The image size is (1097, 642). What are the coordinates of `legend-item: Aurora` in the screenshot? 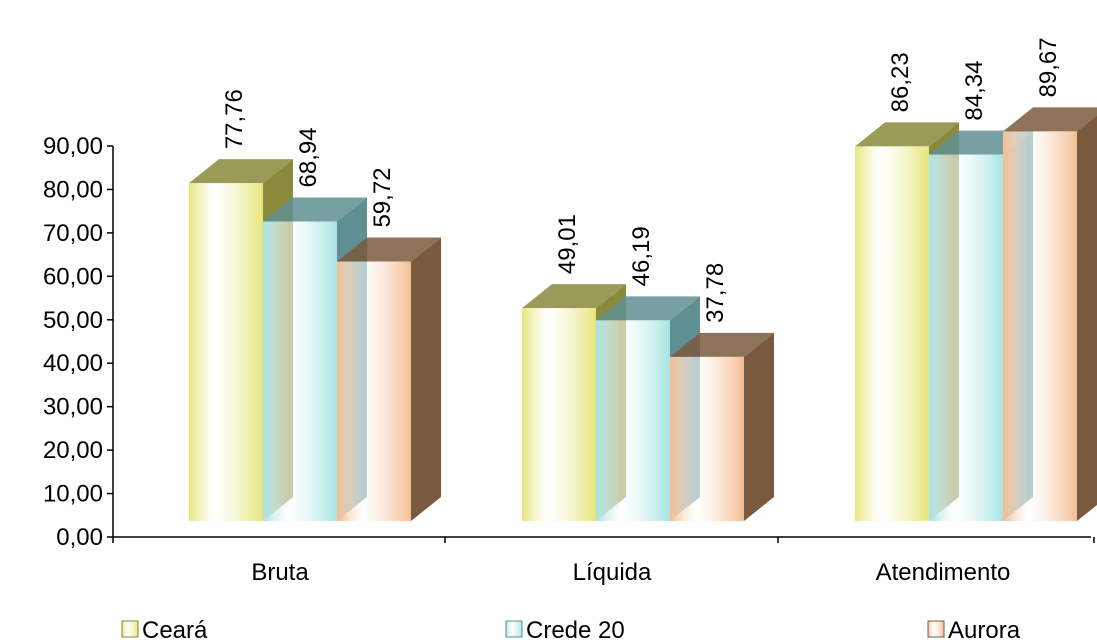 It's located at (974, 629).